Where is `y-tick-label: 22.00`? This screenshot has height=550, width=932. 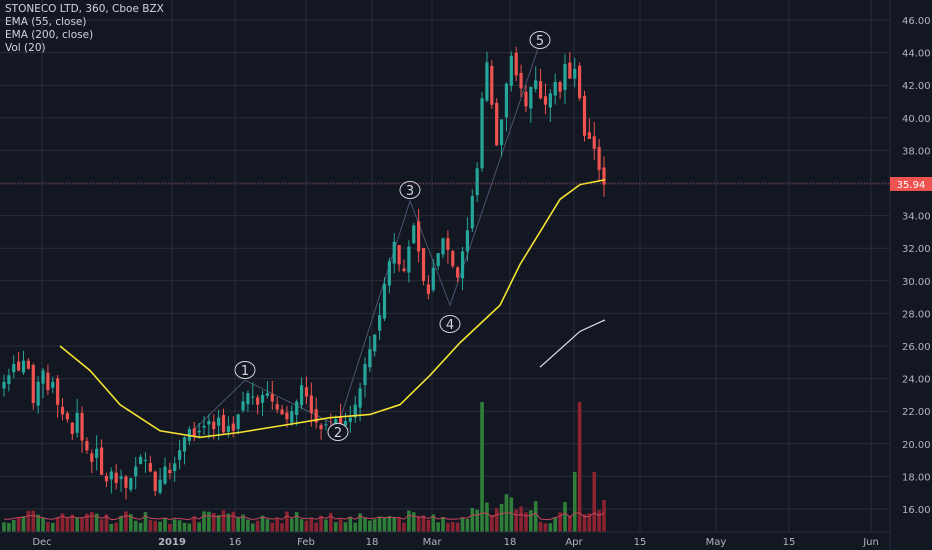 y-tick-label: 22.00 is located at coordinates (916, 412).